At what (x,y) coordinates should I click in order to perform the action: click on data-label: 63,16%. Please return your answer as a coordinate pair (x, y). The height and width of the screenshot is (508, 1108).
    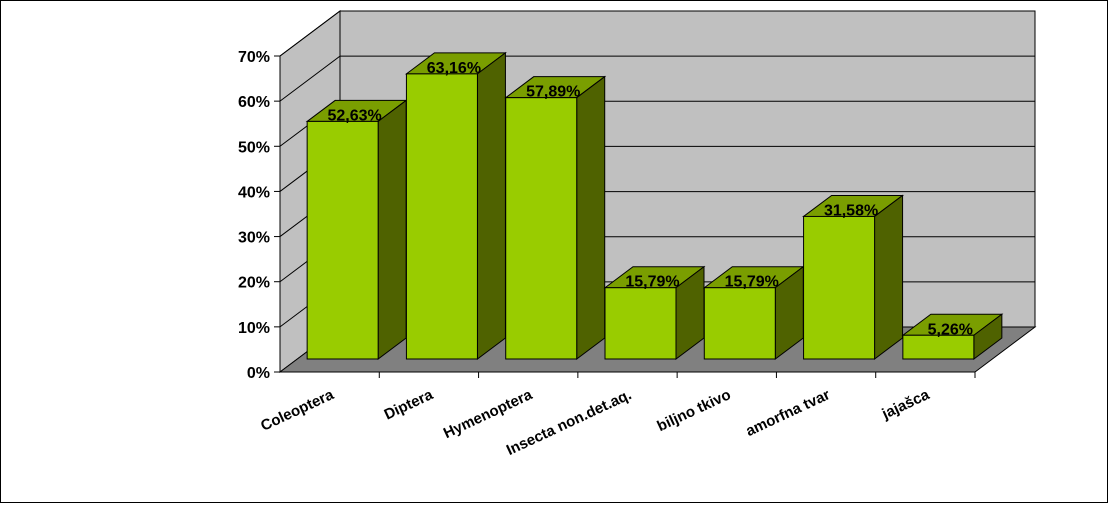
    Looking at the image, I should click on (454, 68).